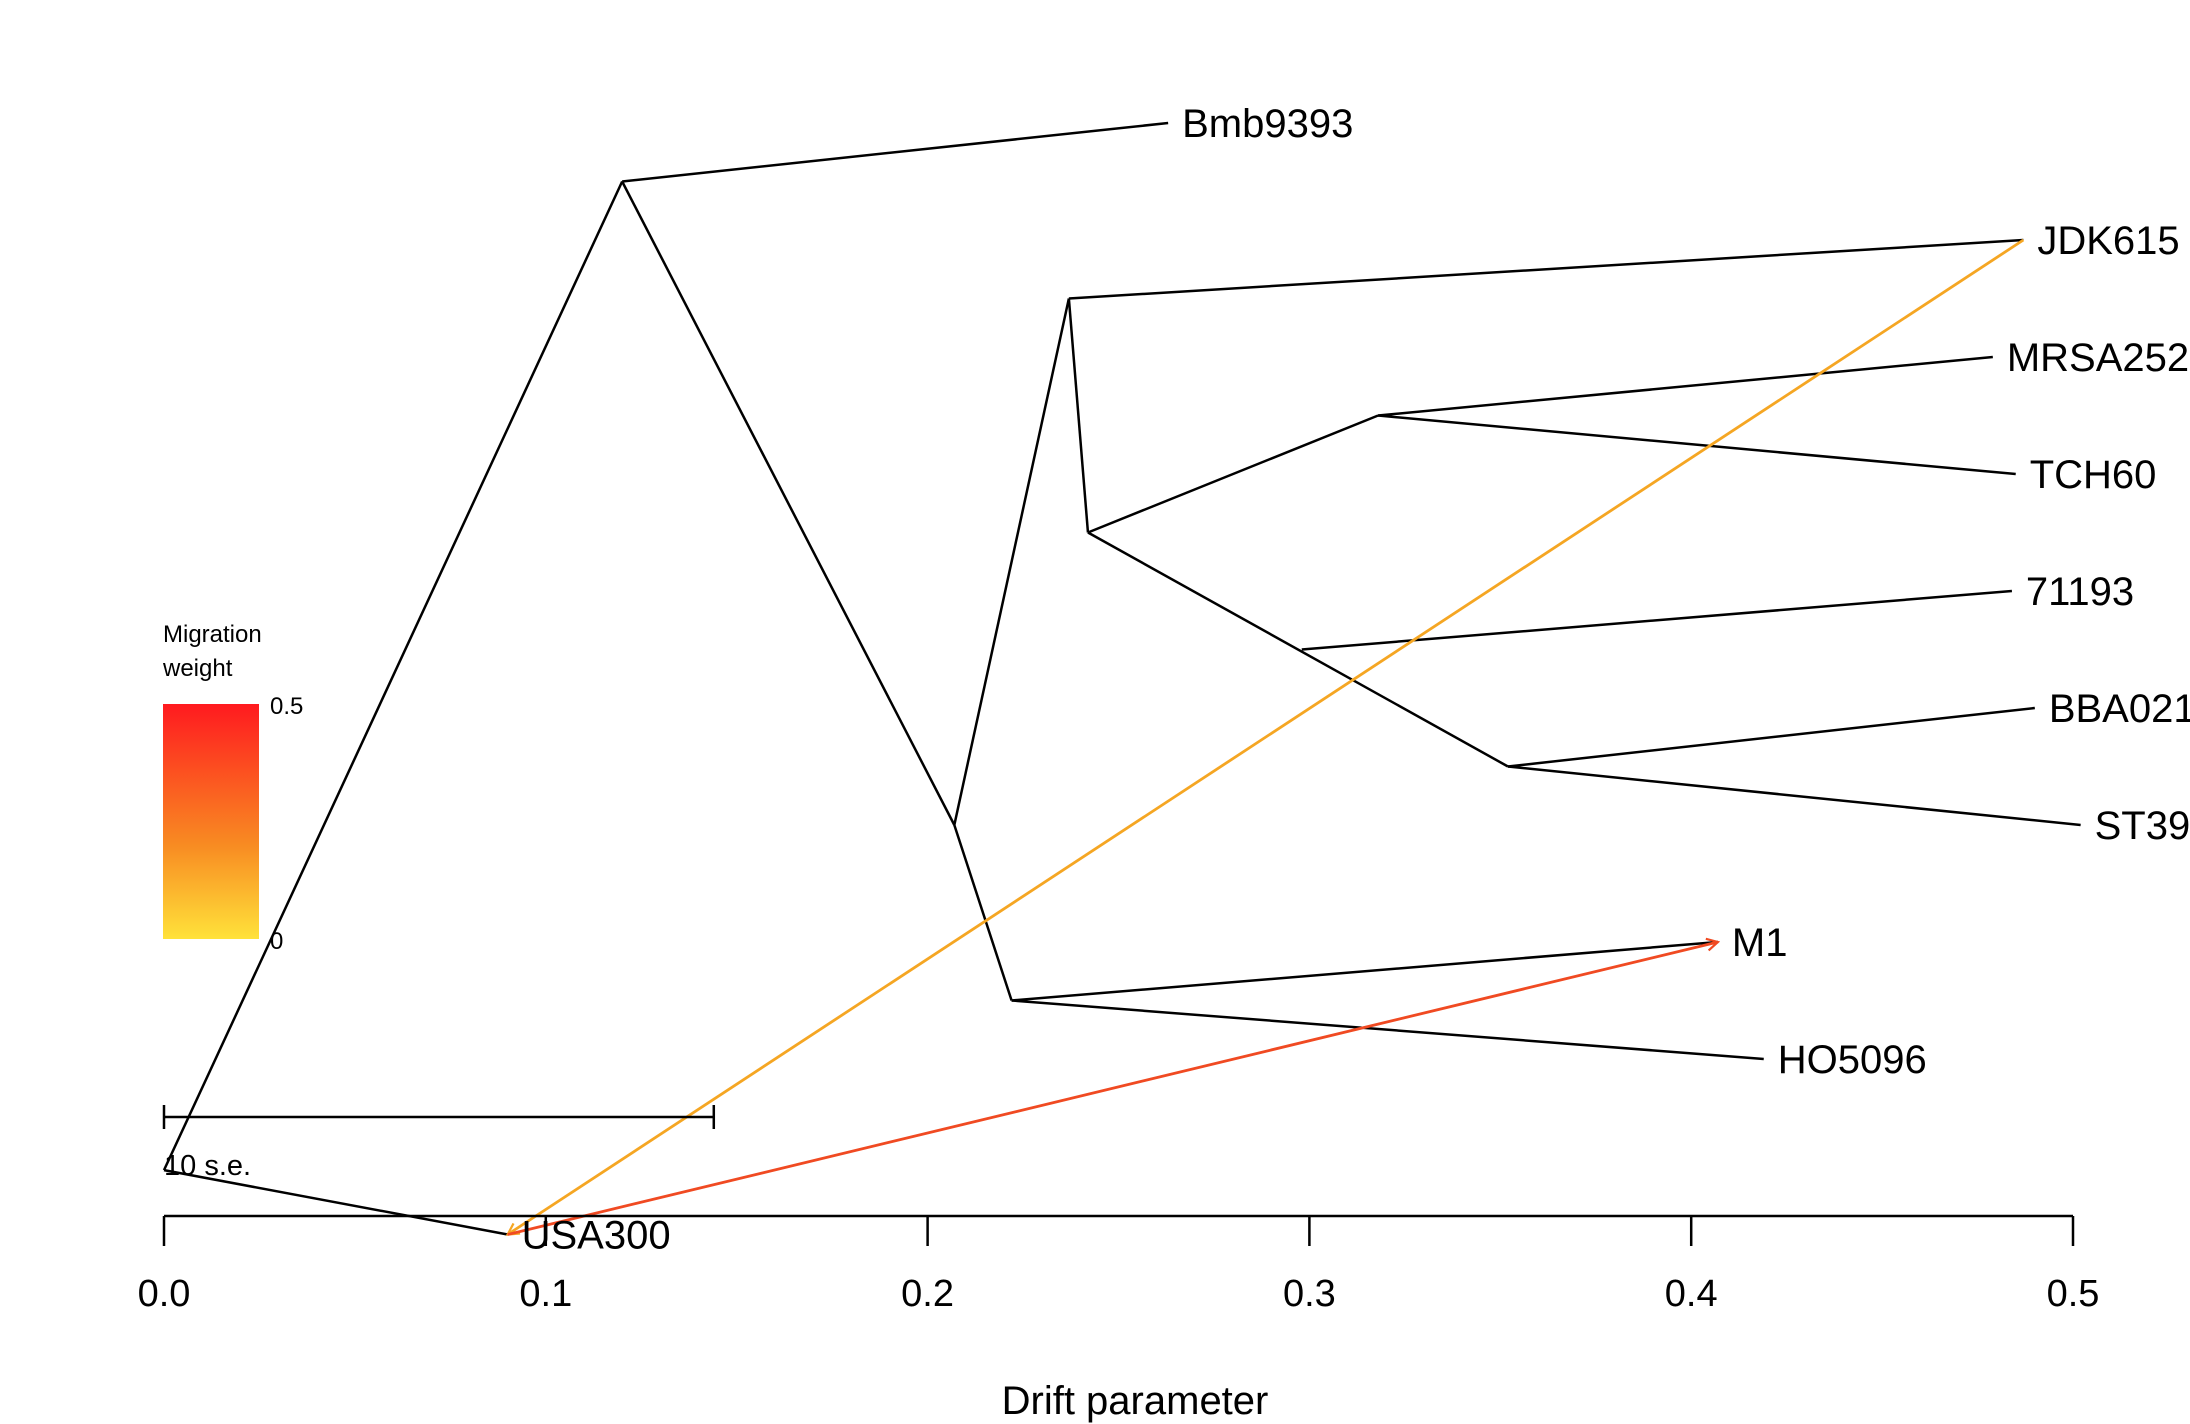 Image resolution: width=2190 pixels, height=1424 pixels. What do you see at coordinates (1771, 737) in the screenshot?
I see `branch-n_g-BBA021` at bounding box center [1771, 737].